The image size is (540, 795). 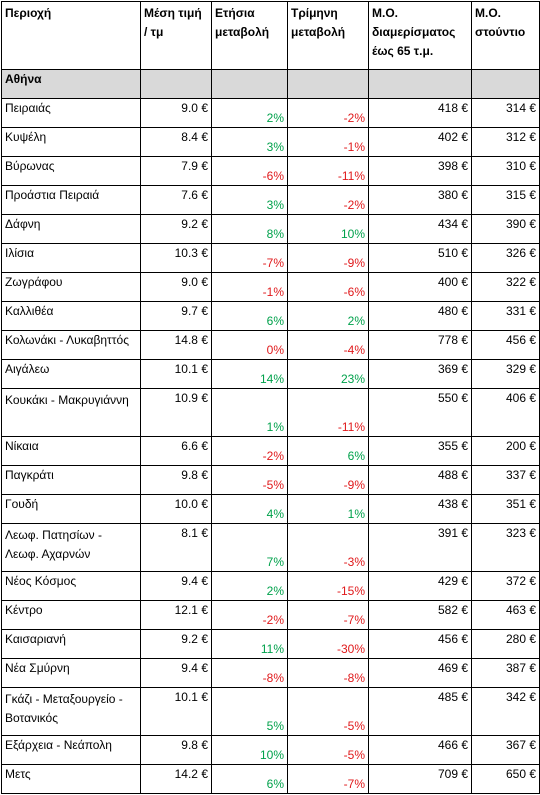 I want to click on annual-change-cell: 8%, so click(x=249, y=229).